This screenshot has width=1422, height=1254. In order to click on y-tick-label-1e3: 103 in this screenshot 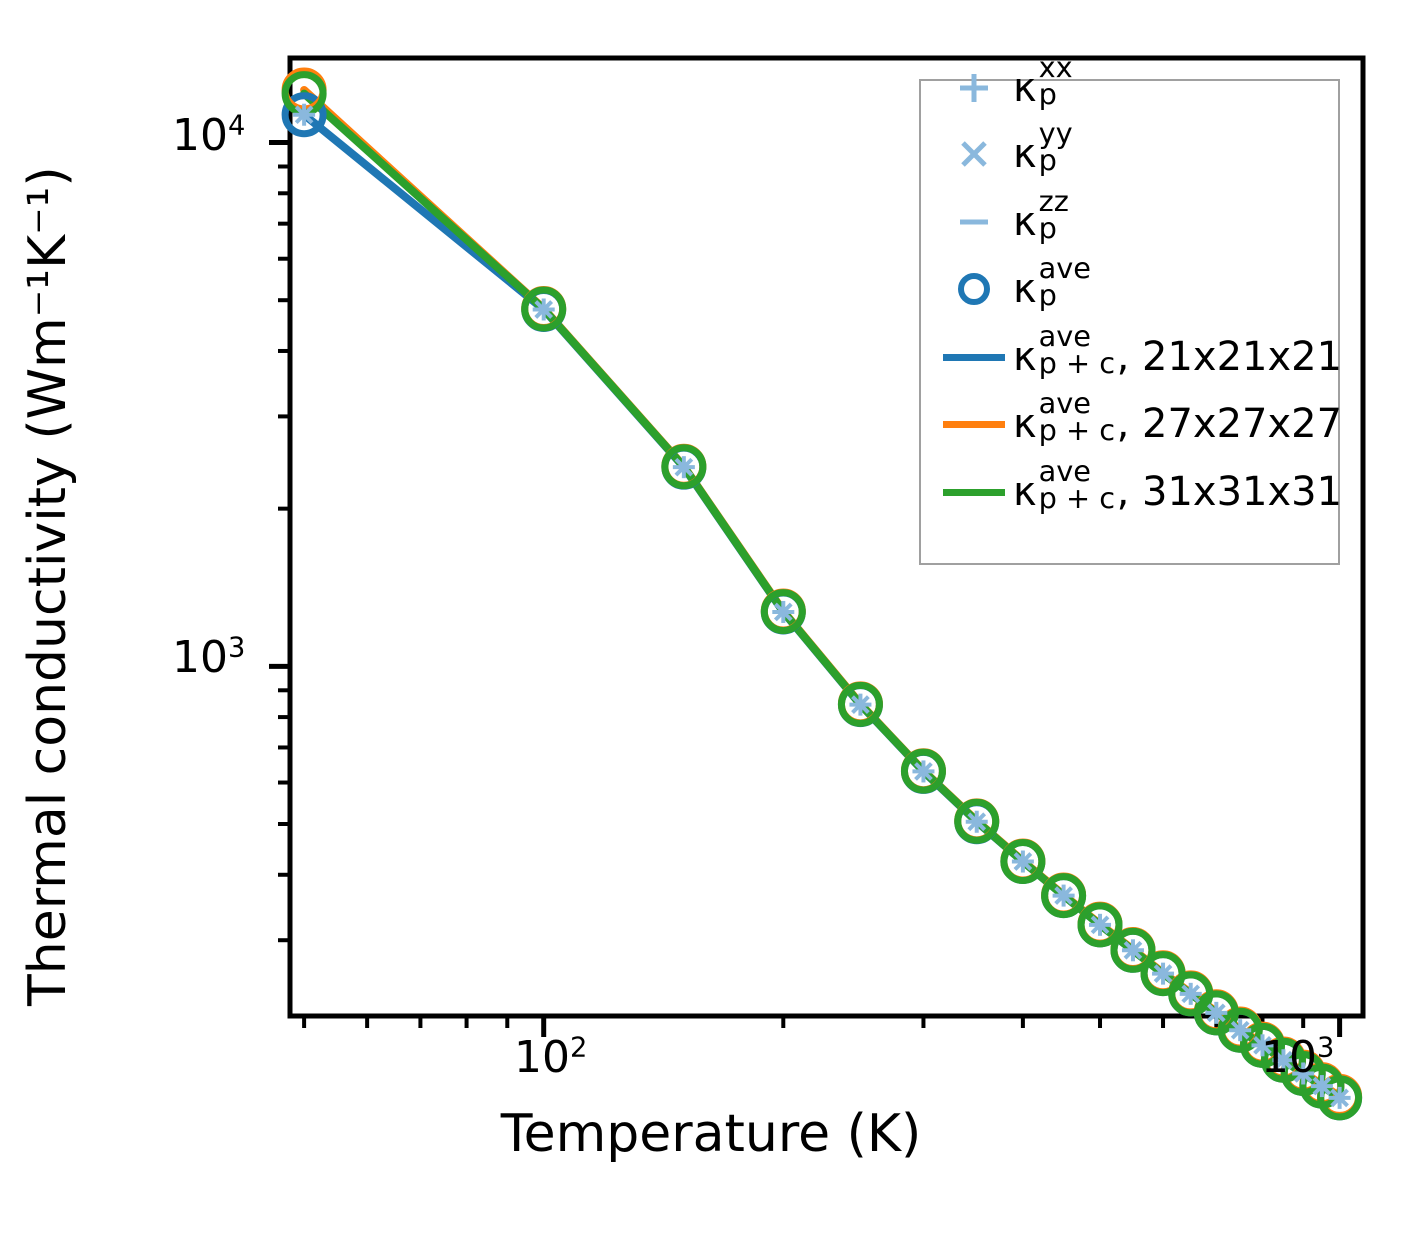, I will do `click(209, 657)`.